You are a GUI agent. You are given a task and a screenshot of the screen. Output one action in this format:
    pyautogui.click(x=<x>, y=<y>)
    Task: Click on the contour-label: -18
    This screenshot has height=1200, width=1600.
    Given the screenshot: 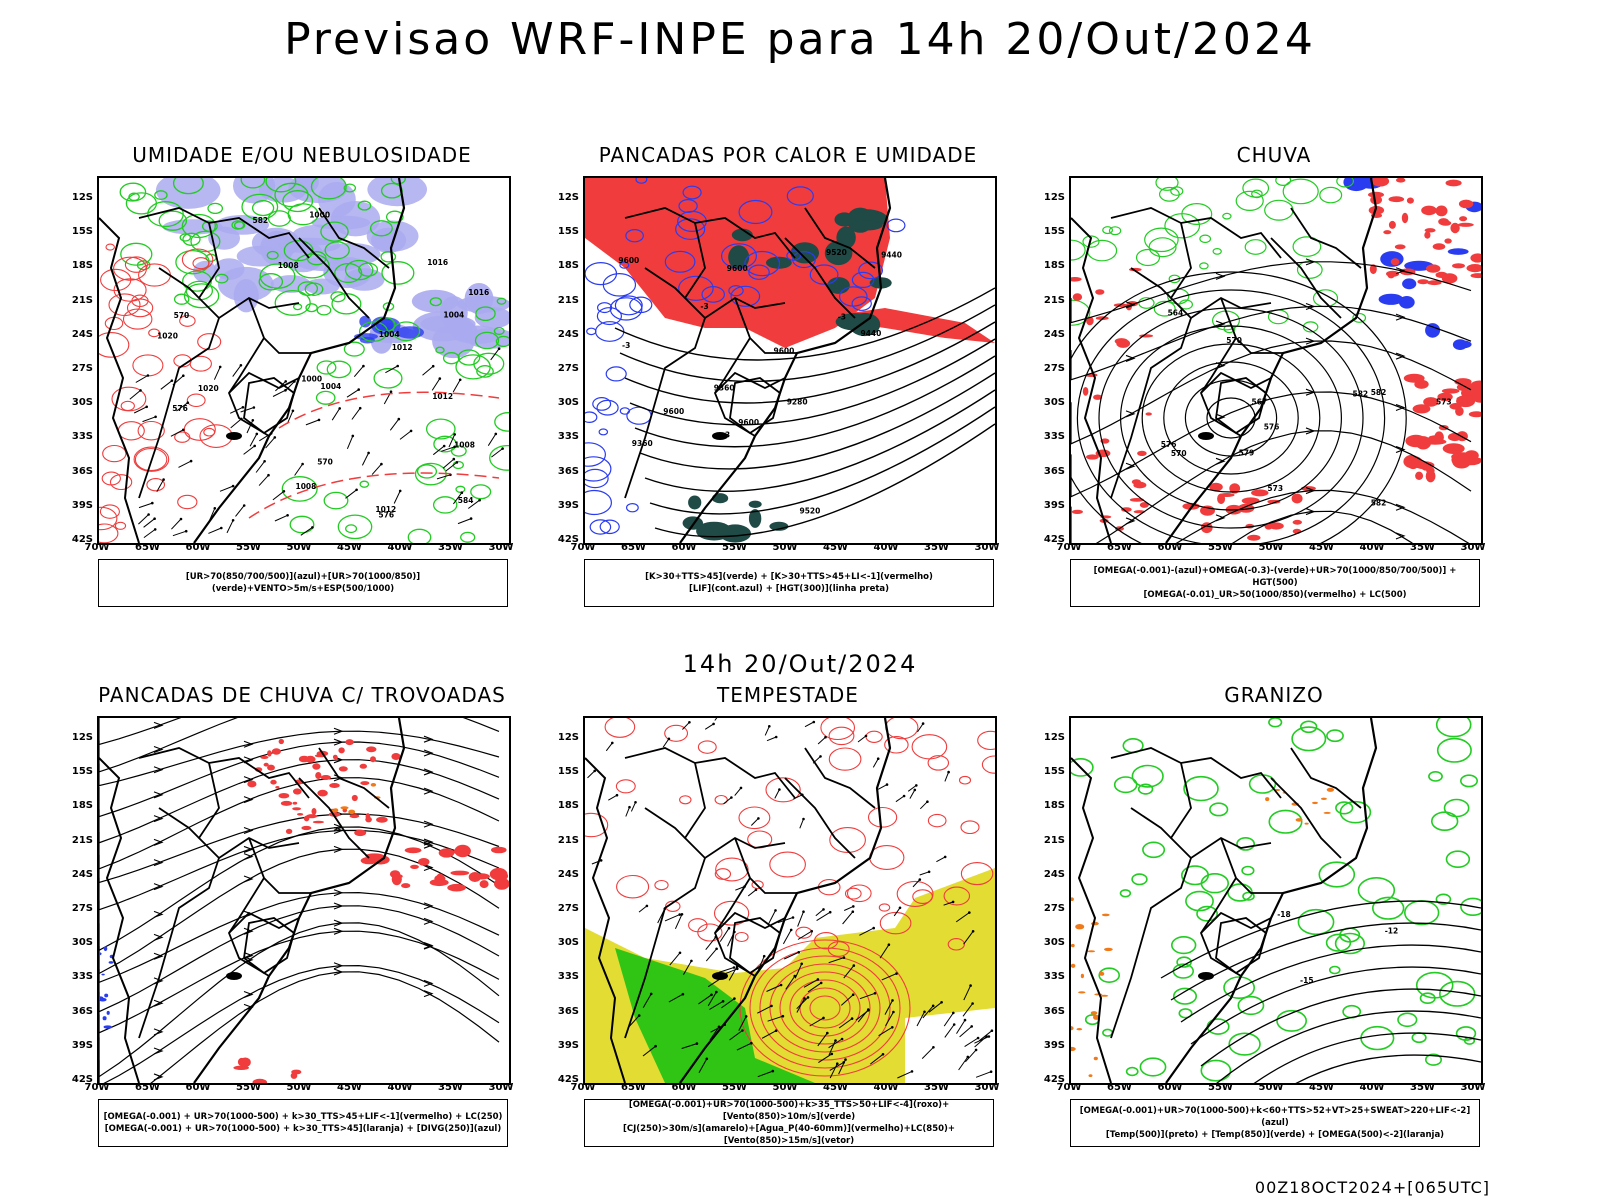 What is the action you would take?
    pyautogui.click(x=1284, y=914)
    